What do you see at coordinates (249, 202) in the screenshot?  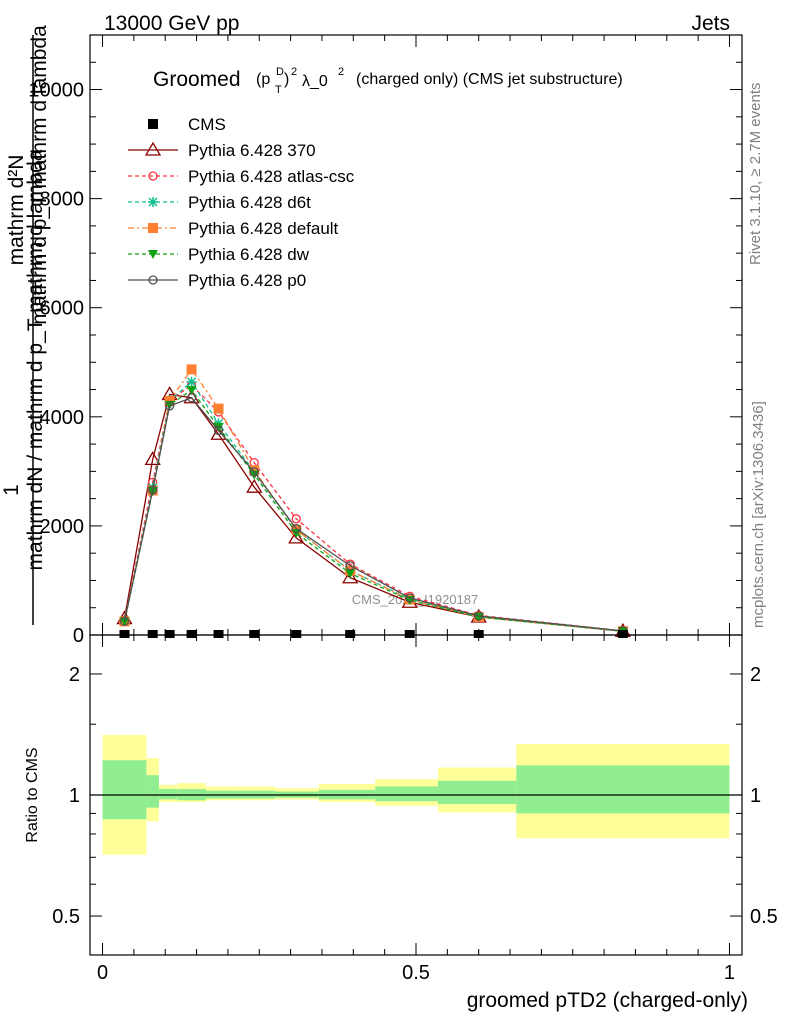 I see `legend-label: Pythia 6.428 d6t` at bounding box center [249, 202].